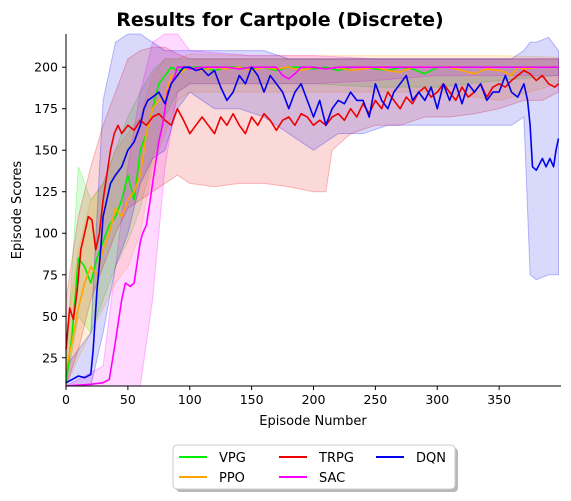  What do you see at coordinates (499, 399) in the screenshot?
I see `x-tick-label: 350` at bounding box center [499, 399].